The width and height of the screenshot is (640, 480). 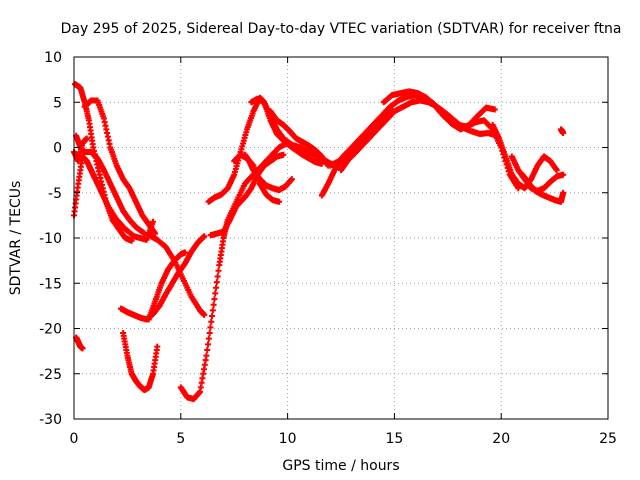 I want to click on x-tick-label: 20, so click(x=501, y=439).